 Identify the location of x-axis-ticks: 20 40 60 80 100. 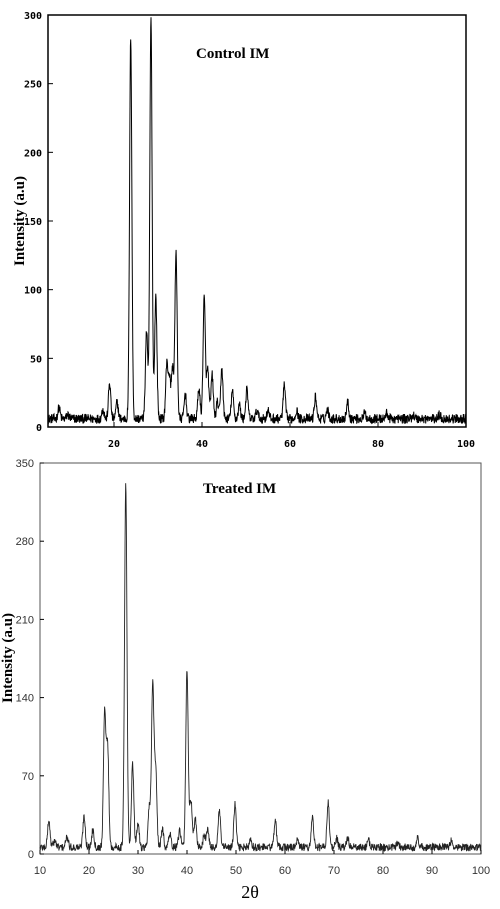
(291, 436).